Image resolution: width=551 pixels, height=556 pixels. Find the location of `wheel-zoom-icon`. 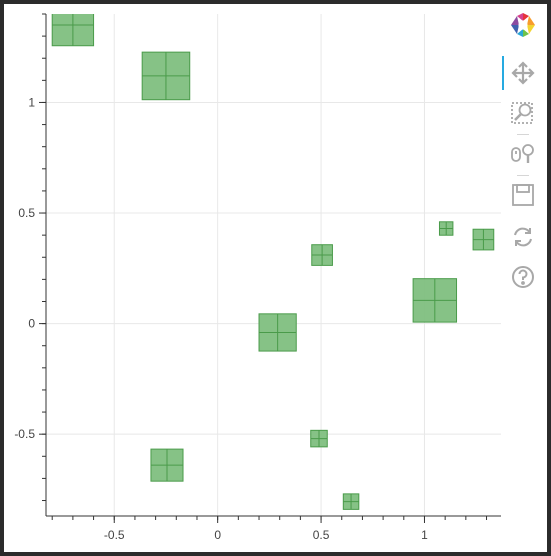

wheel-zoom-icon is located at coordinates (523, 153).